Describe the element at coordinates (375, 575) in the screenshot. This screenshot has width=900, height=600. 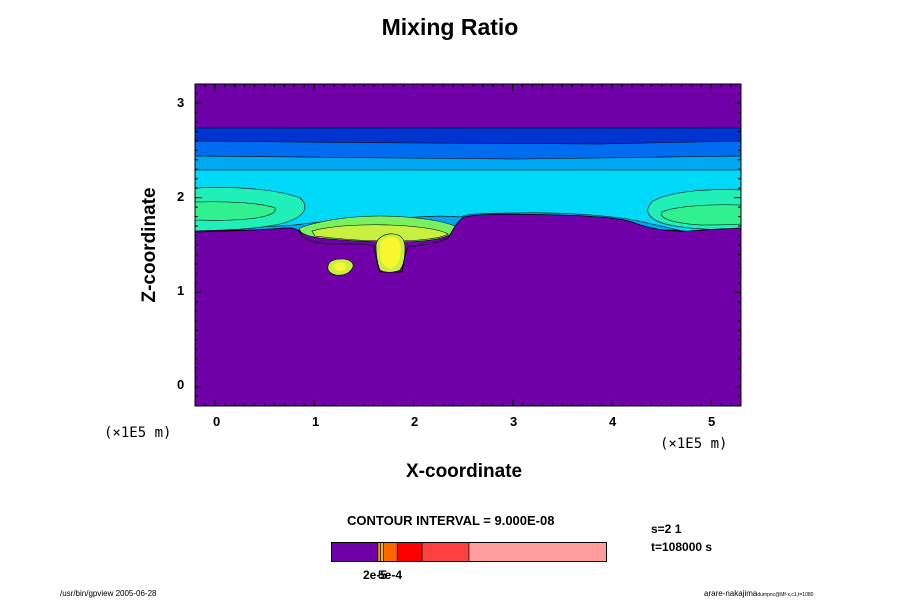
I see `colorbar-label-1: 2e-5` at that location.